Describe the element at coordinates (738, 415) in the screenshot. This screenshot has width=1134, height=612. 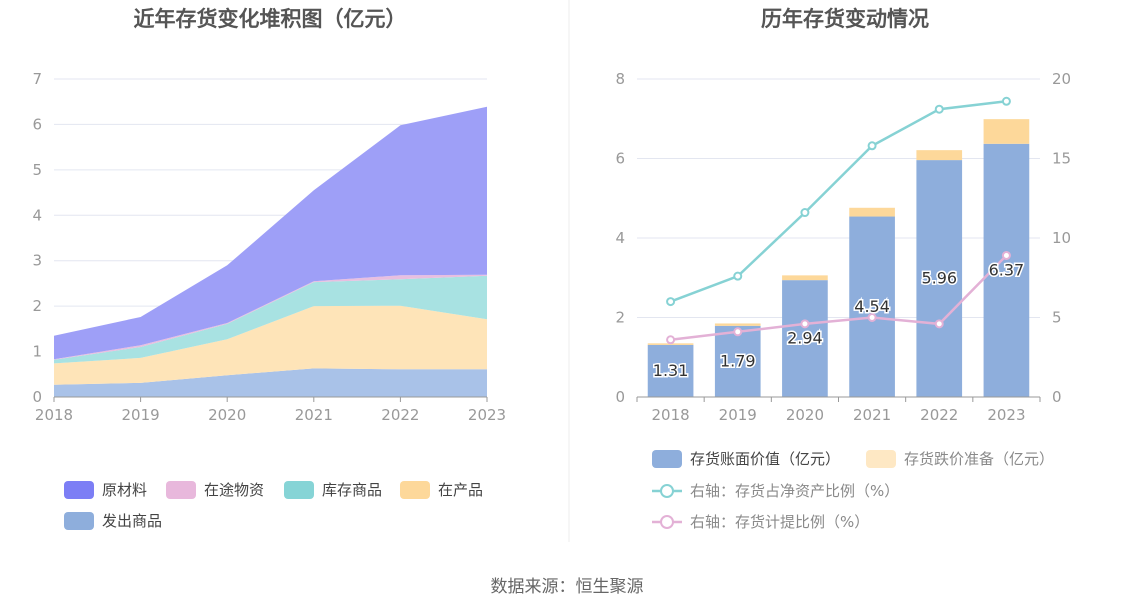
I see `right-x-tick-label: 2019` at that location.